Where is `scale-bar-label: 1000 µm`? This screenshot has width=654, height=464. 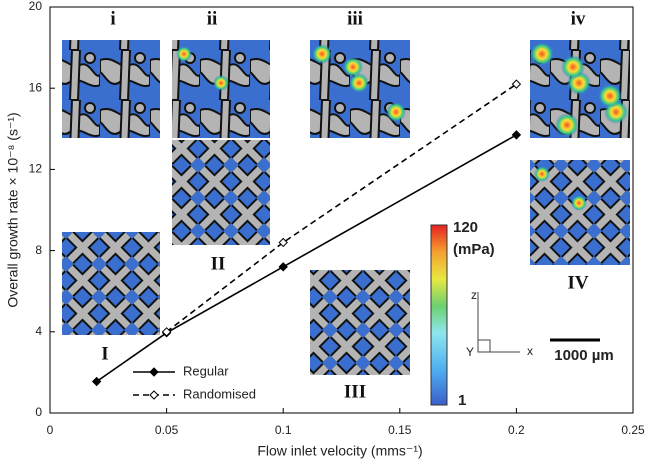 scale-bar-label: 1000 µm is located at coordinates (584, 355).